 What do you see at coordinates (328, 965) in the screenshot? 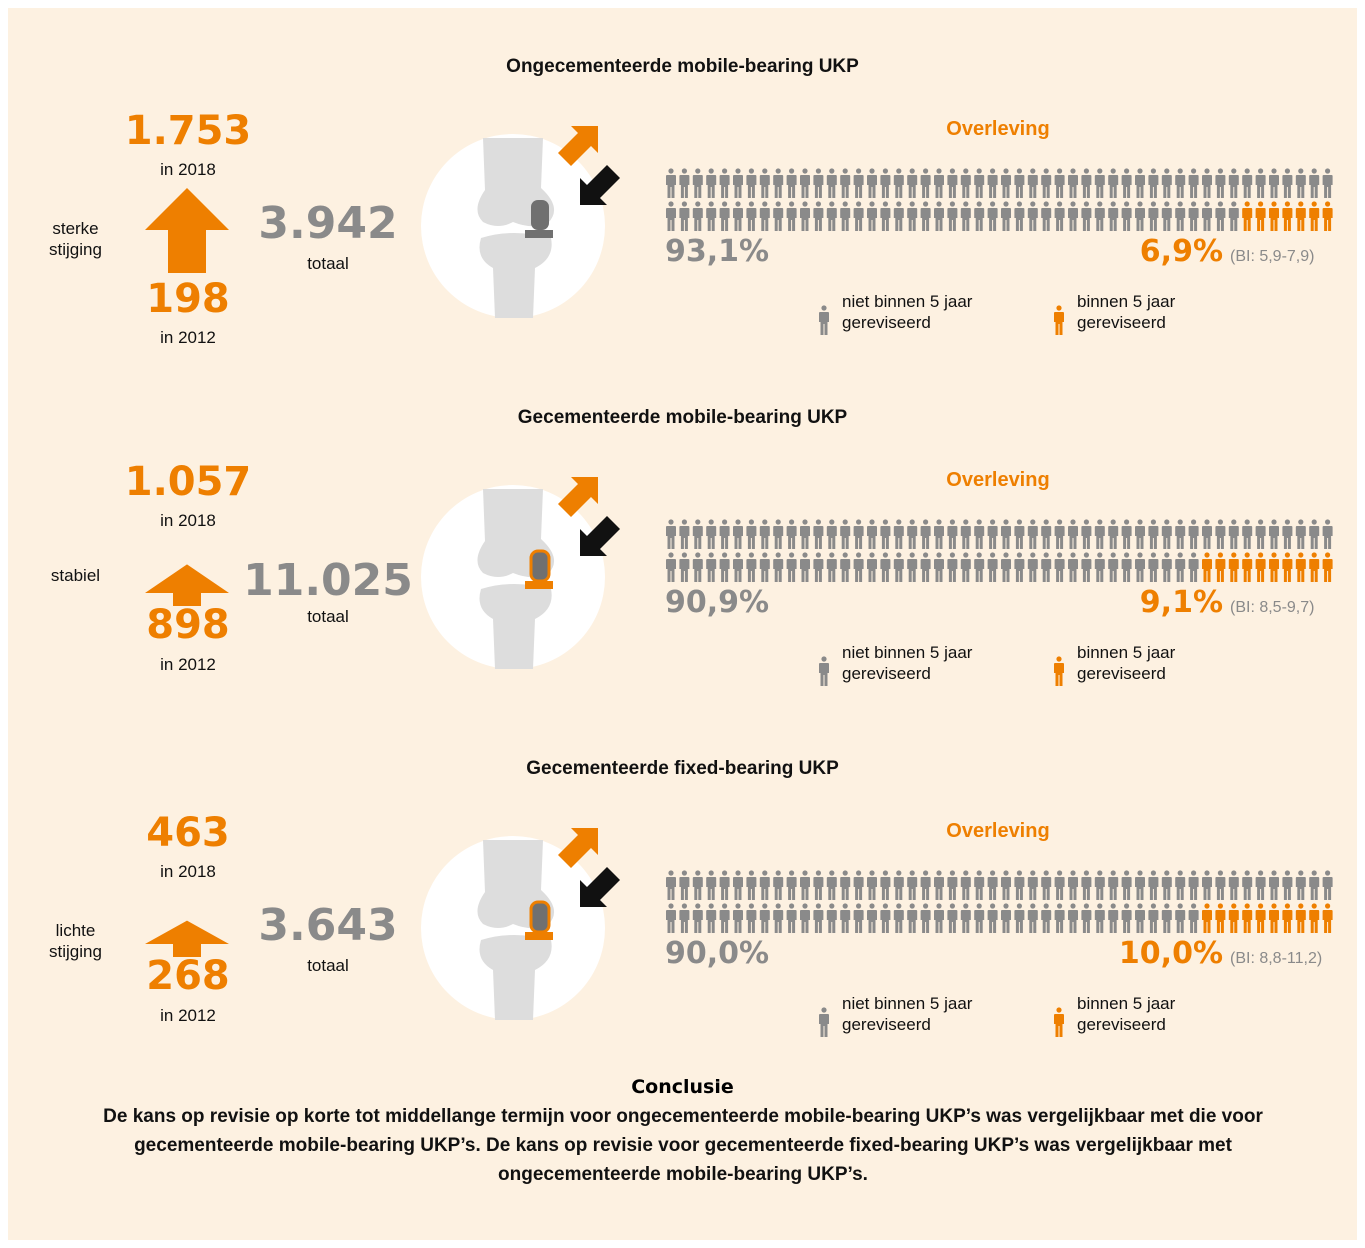
I see `total-label: totaal` at bounding box center [328, 965].